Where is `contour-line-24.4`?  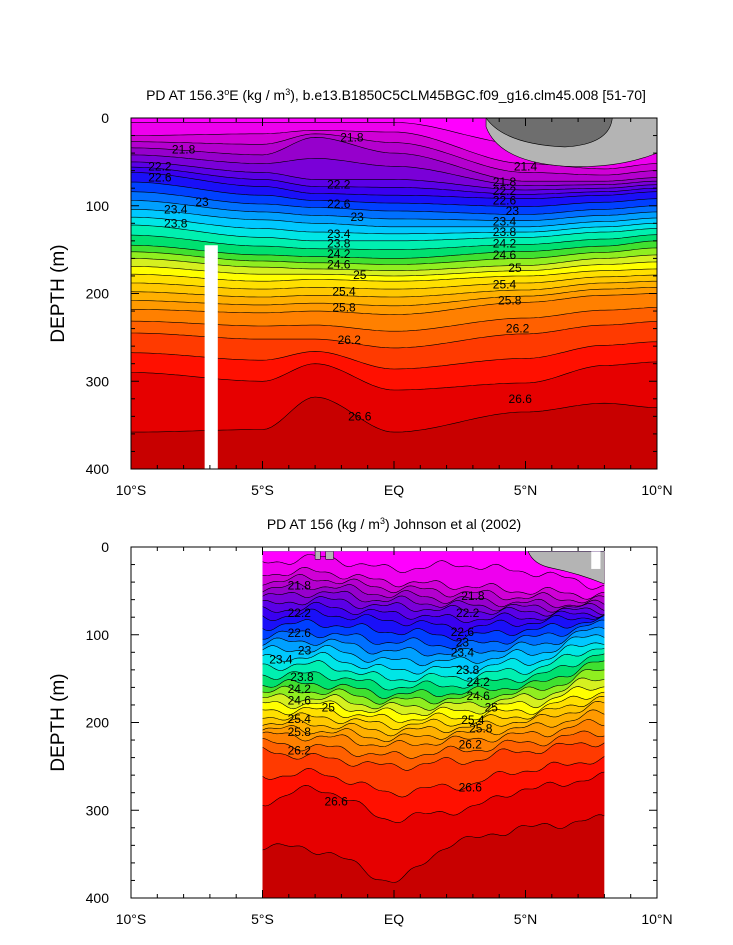 contour-line-24.4 is located at coordinates (394, 256).